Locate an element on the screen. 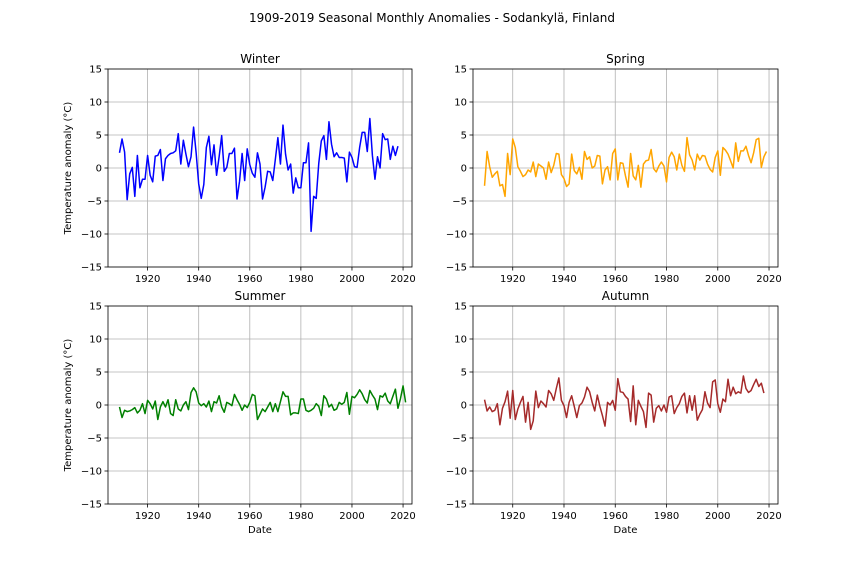  spring-ytick-label: −10 is located at coordinates (456, 235).